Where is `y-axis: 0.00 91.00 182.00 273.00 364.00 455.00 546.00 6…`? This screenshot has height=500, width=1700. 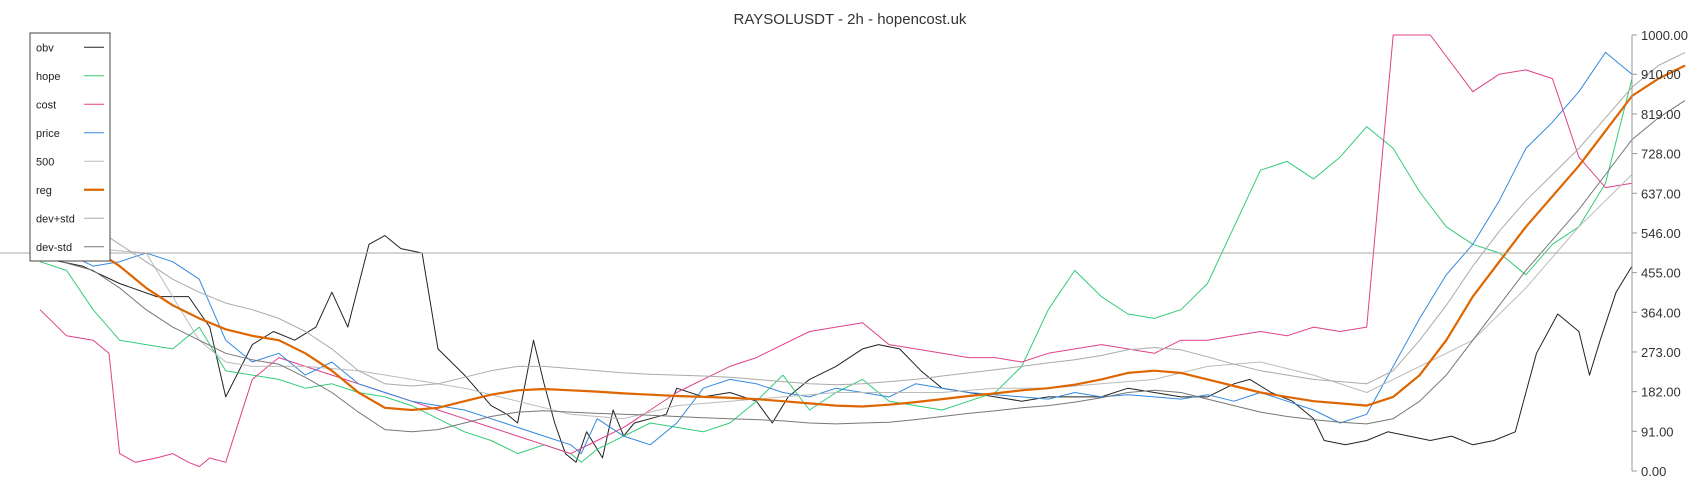 y-axis: 0.00 91.00 182.00 273.00 364.00 455.00 546.00 6… is located at coordinates (1659, 253).